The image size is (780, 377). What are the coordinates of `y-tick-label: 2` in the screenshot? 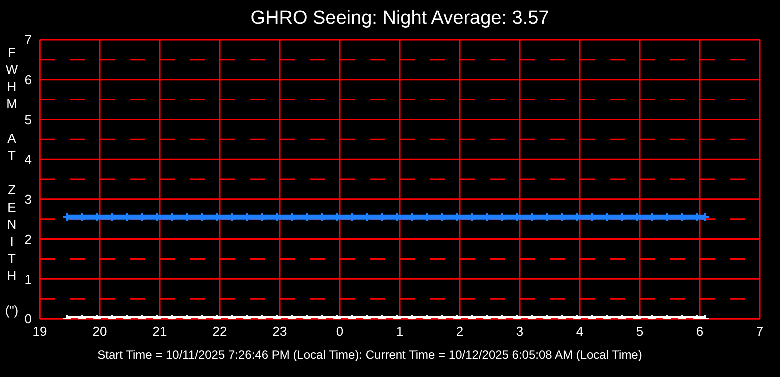 It's located at (28, 239).